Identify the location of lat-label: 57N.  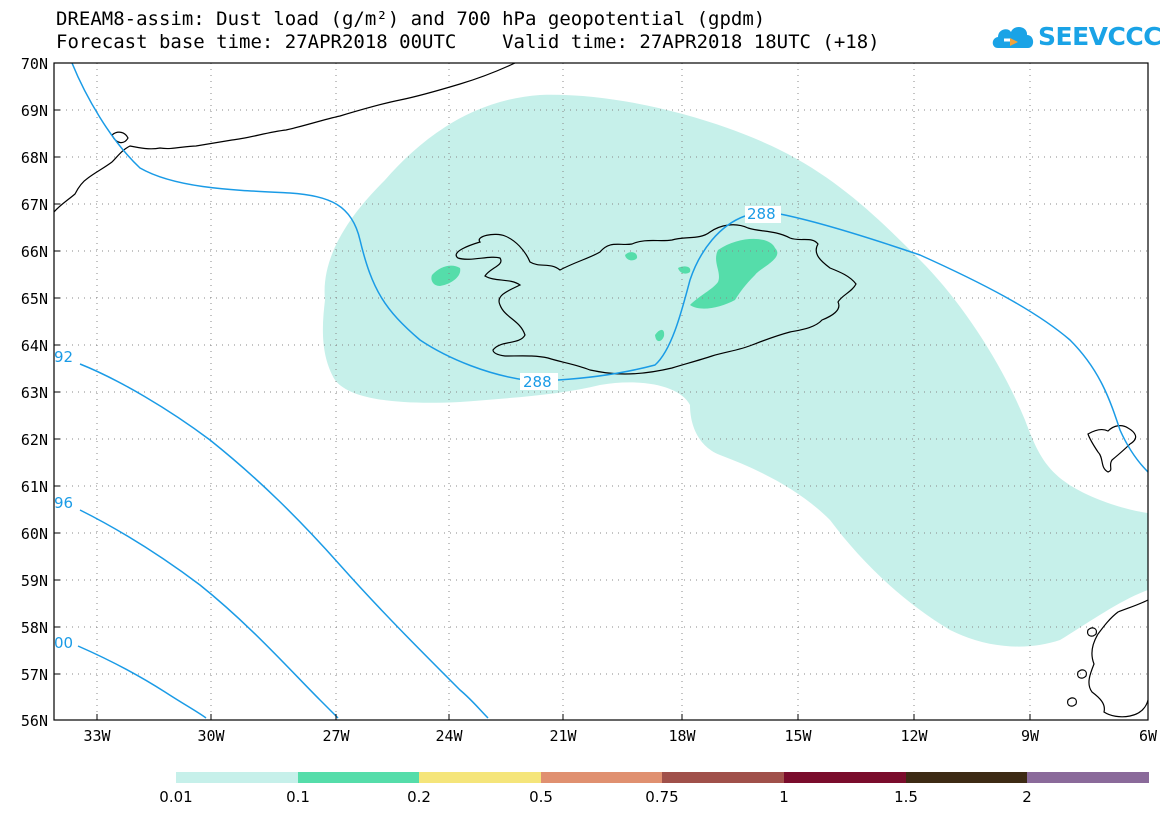
(34, 675).